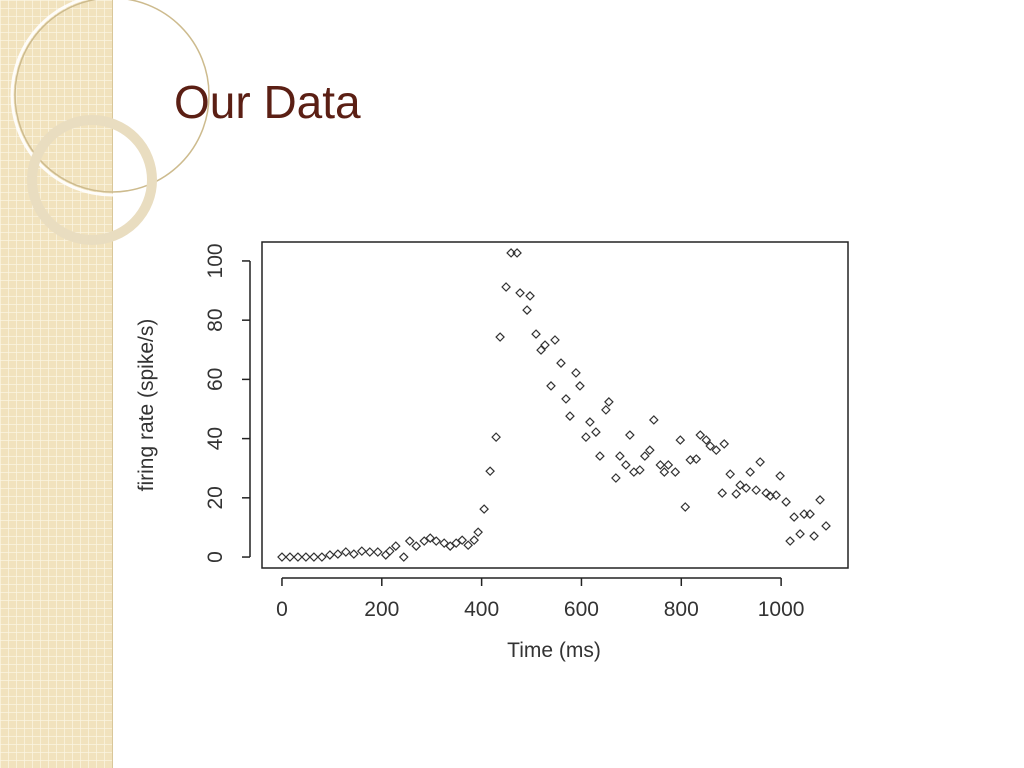  I want to click on slide-title: Our Data, so click(267, 102).